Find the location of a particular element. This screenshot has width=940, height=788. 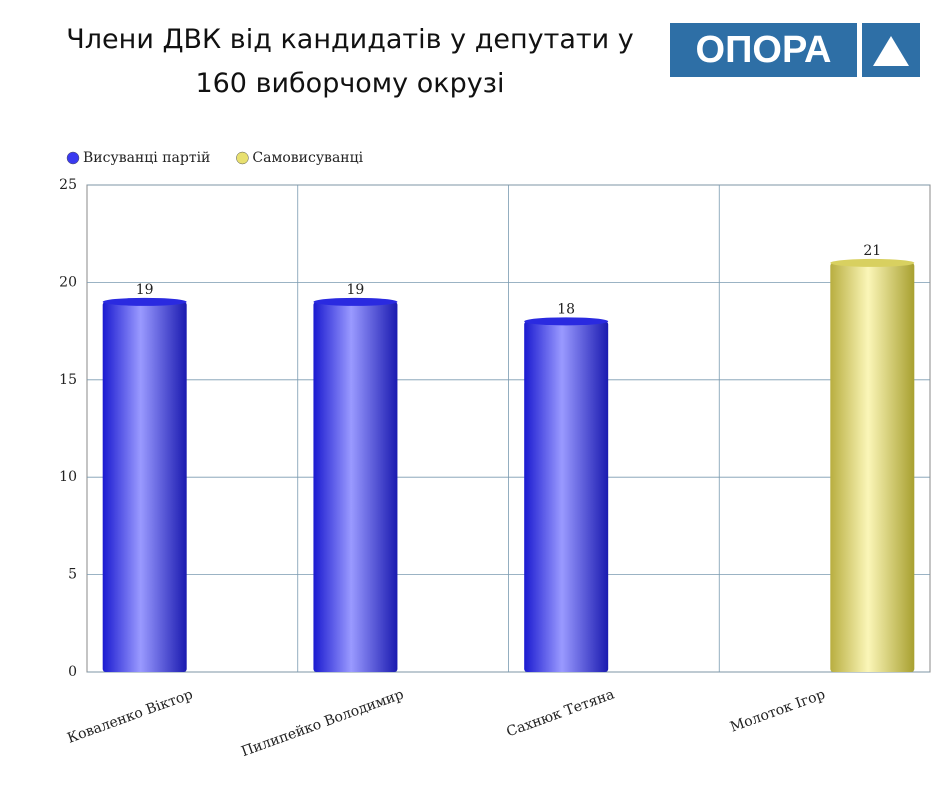

y-tick-label: 5 is located at coordinates (72, 575).